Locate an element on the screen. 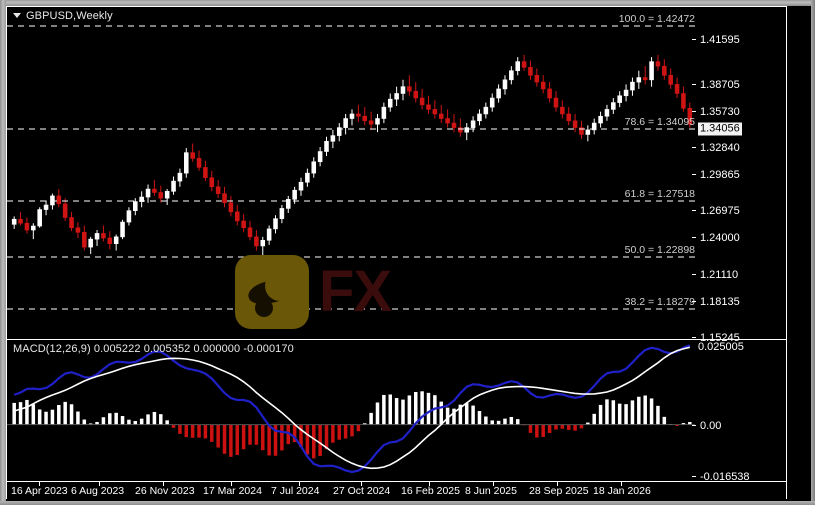  time-tick-label: 16 Feb 2025 is located at coordinates (430, 491).